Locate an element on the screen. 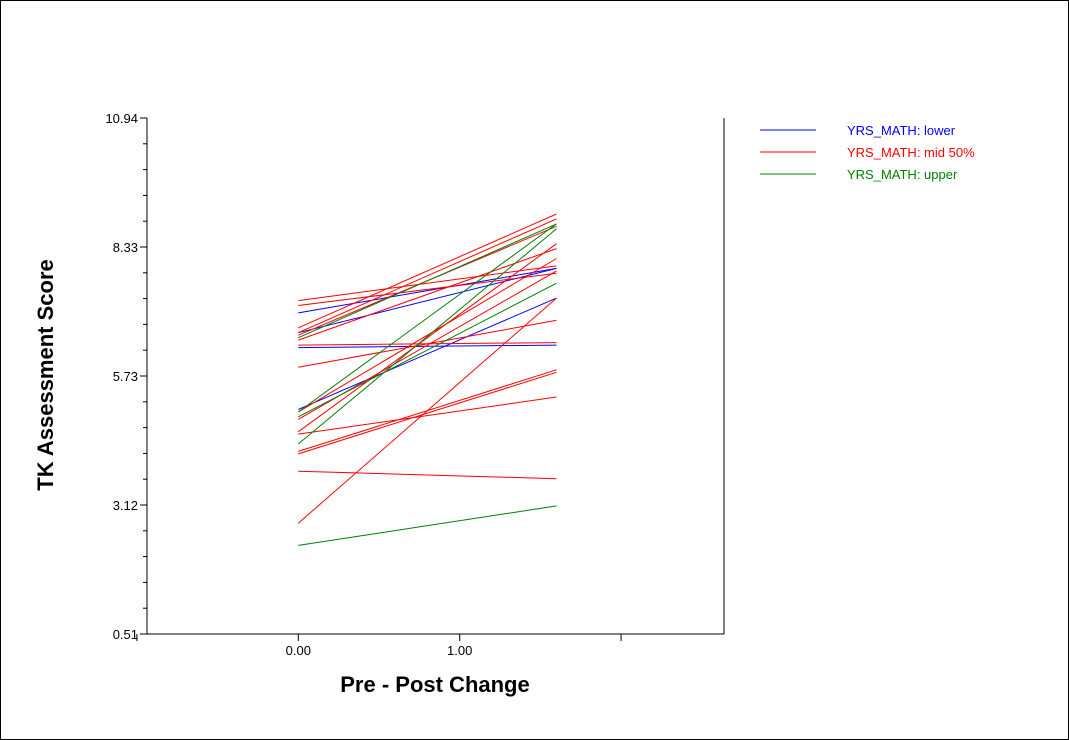  plot-lines is located at coordinates (427, 379).